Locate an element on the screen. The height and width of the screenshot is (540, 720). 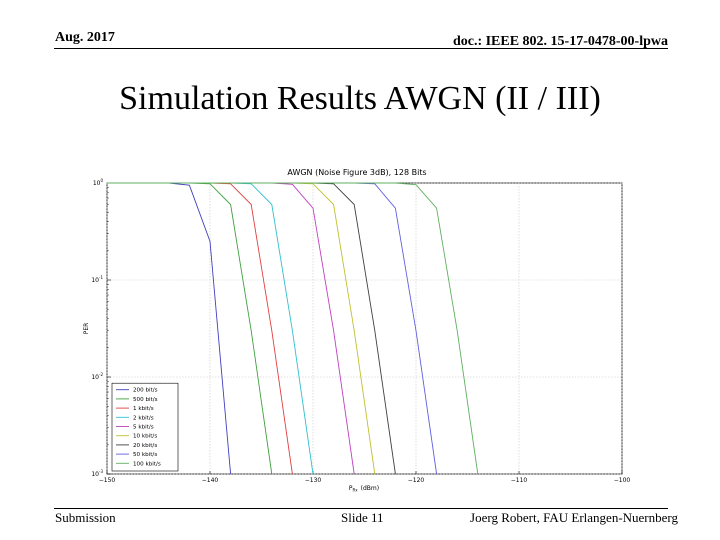
slide-title: Simulation Results AWGN (II / III) is located at coordinates (360, 98).